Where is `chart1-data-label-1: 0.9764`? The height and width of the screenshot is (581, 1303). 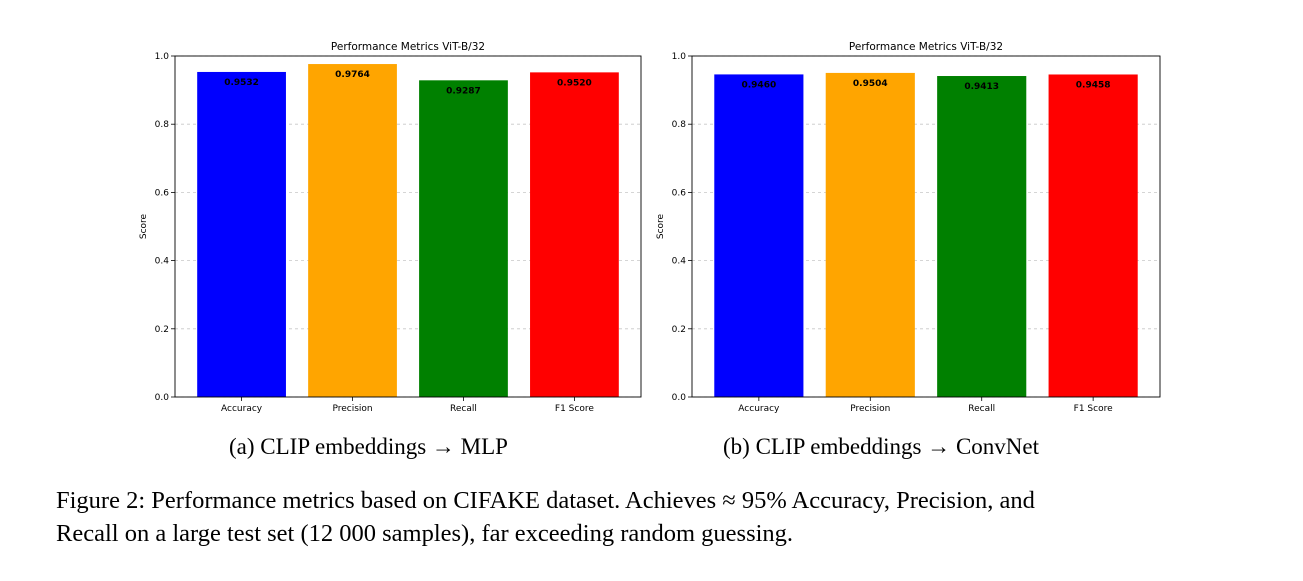
chart1-data-label-1: 0.9764 is located at coordinates (352, 75).